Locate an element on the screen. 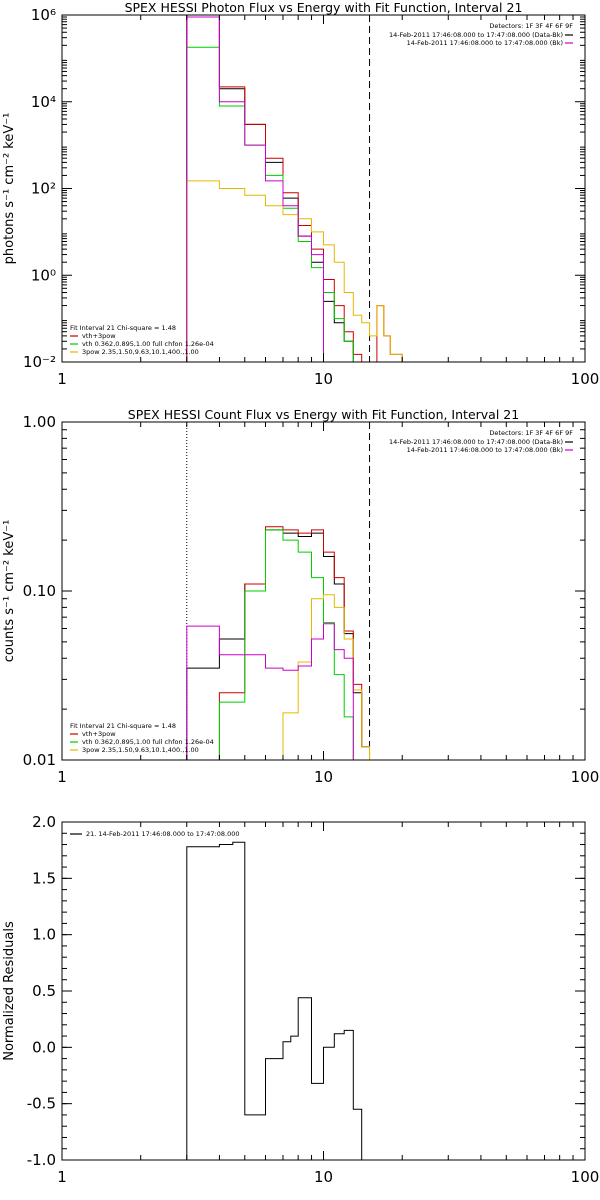  y-tick-label: -0.5 is located at coordinates (41, 1104).